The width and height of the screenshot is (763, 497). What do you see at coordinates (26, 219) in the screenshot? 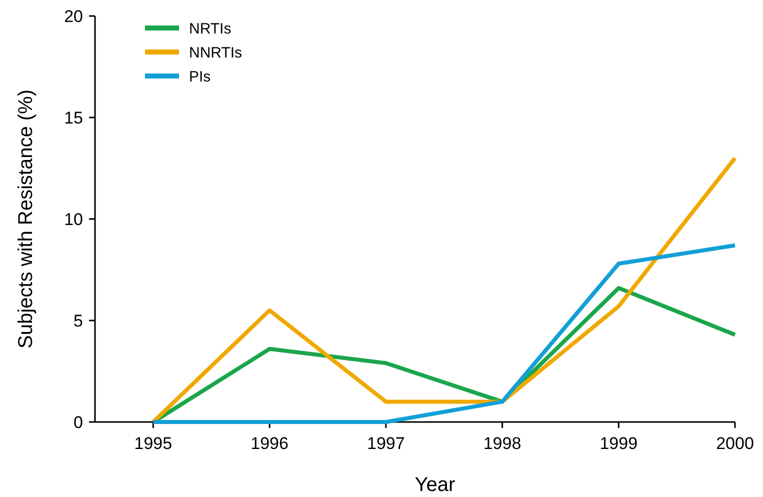
I see `y-axis-title: Subjects with Resistance (%)` at bounding box center [26, 219].